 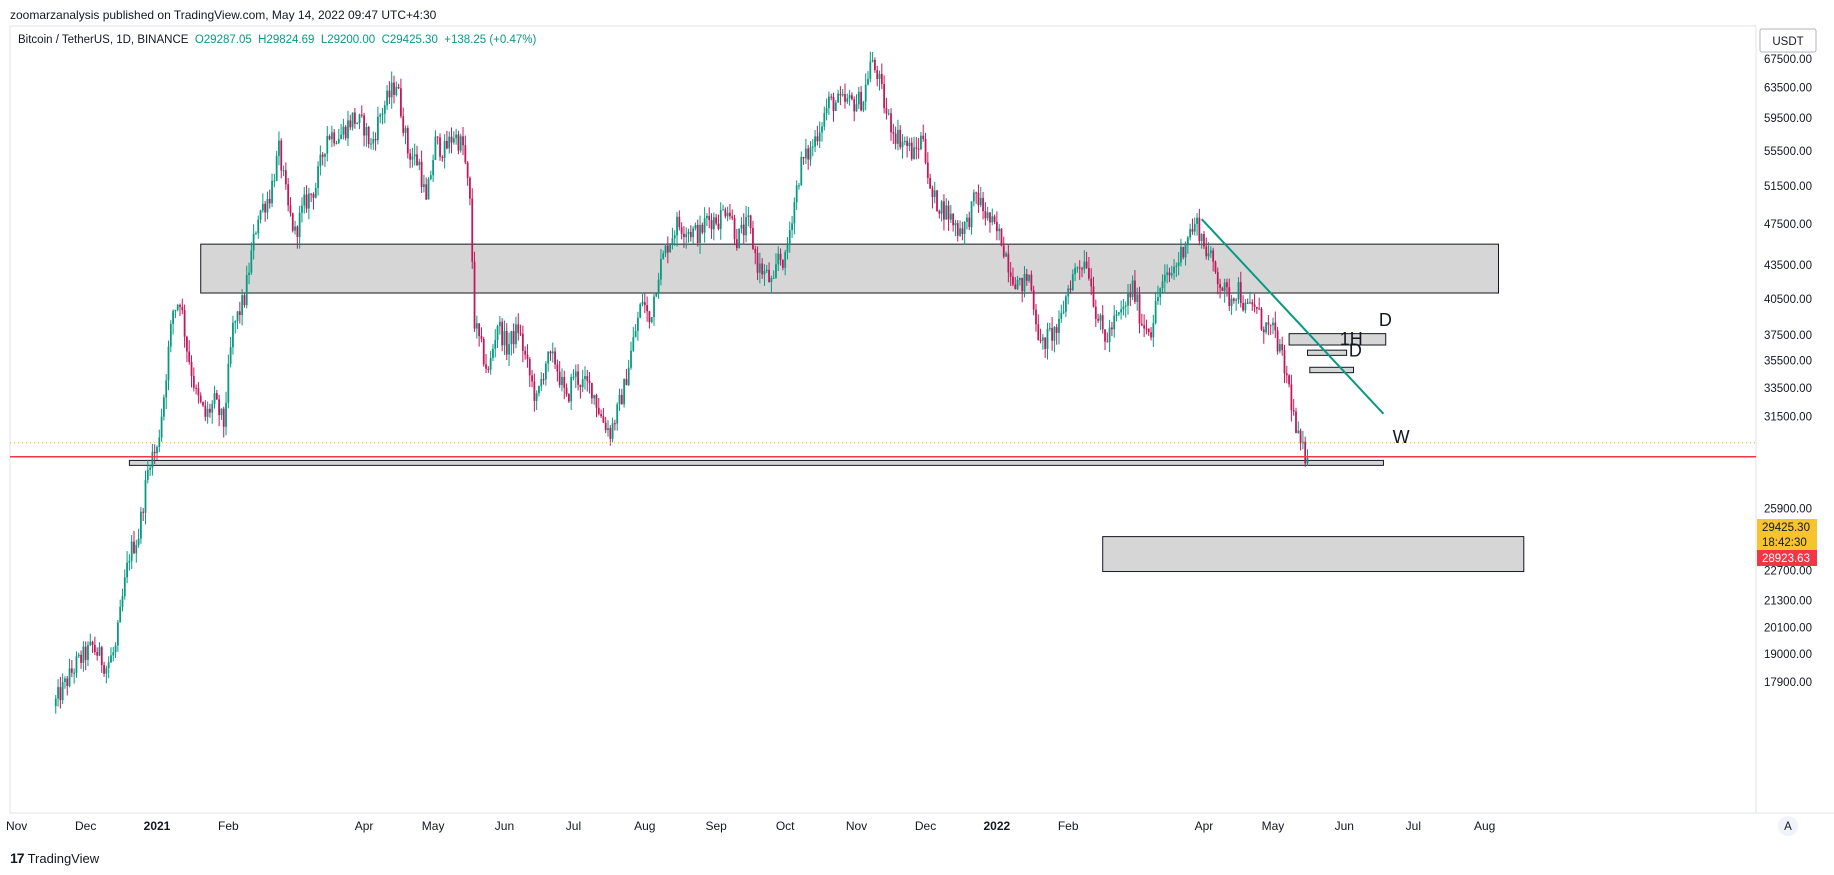 I want to click on price-tick-label: 20100.00, so click(x=1788, y=629).